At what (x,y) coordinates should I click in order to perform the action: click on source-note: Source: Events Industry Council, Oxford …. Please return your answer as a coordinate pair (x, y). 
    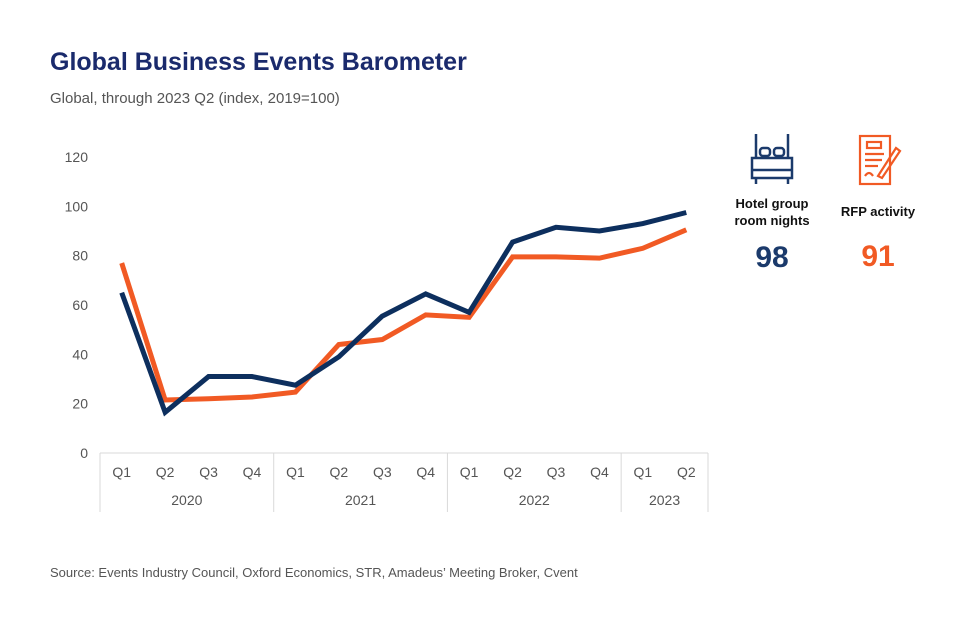
    Looking at the image, I should click on (314, 572).